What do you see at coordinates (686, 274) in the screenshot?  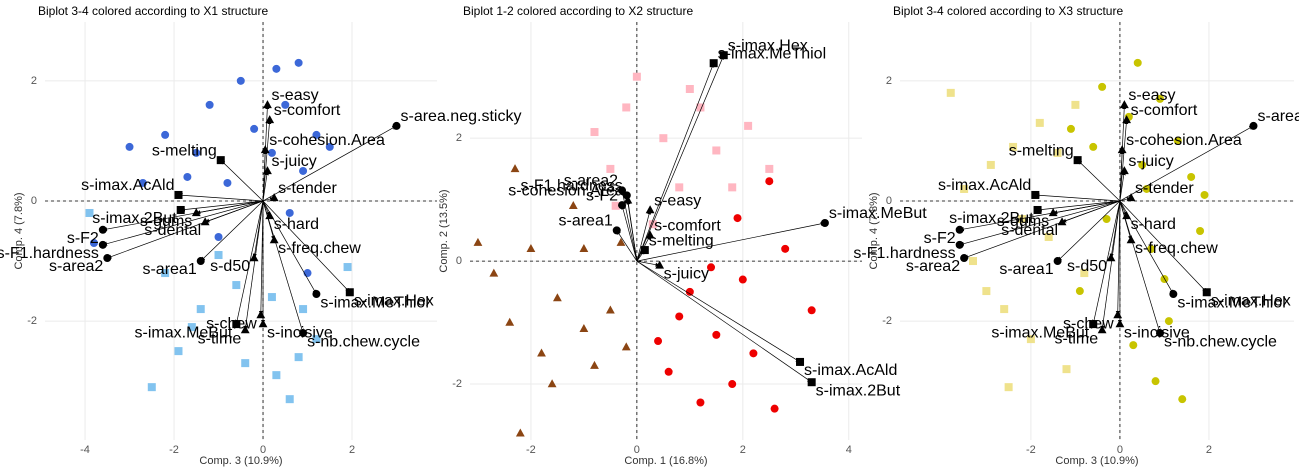 I see `variable-label: s-juicy` at bounding box center [686, 274].